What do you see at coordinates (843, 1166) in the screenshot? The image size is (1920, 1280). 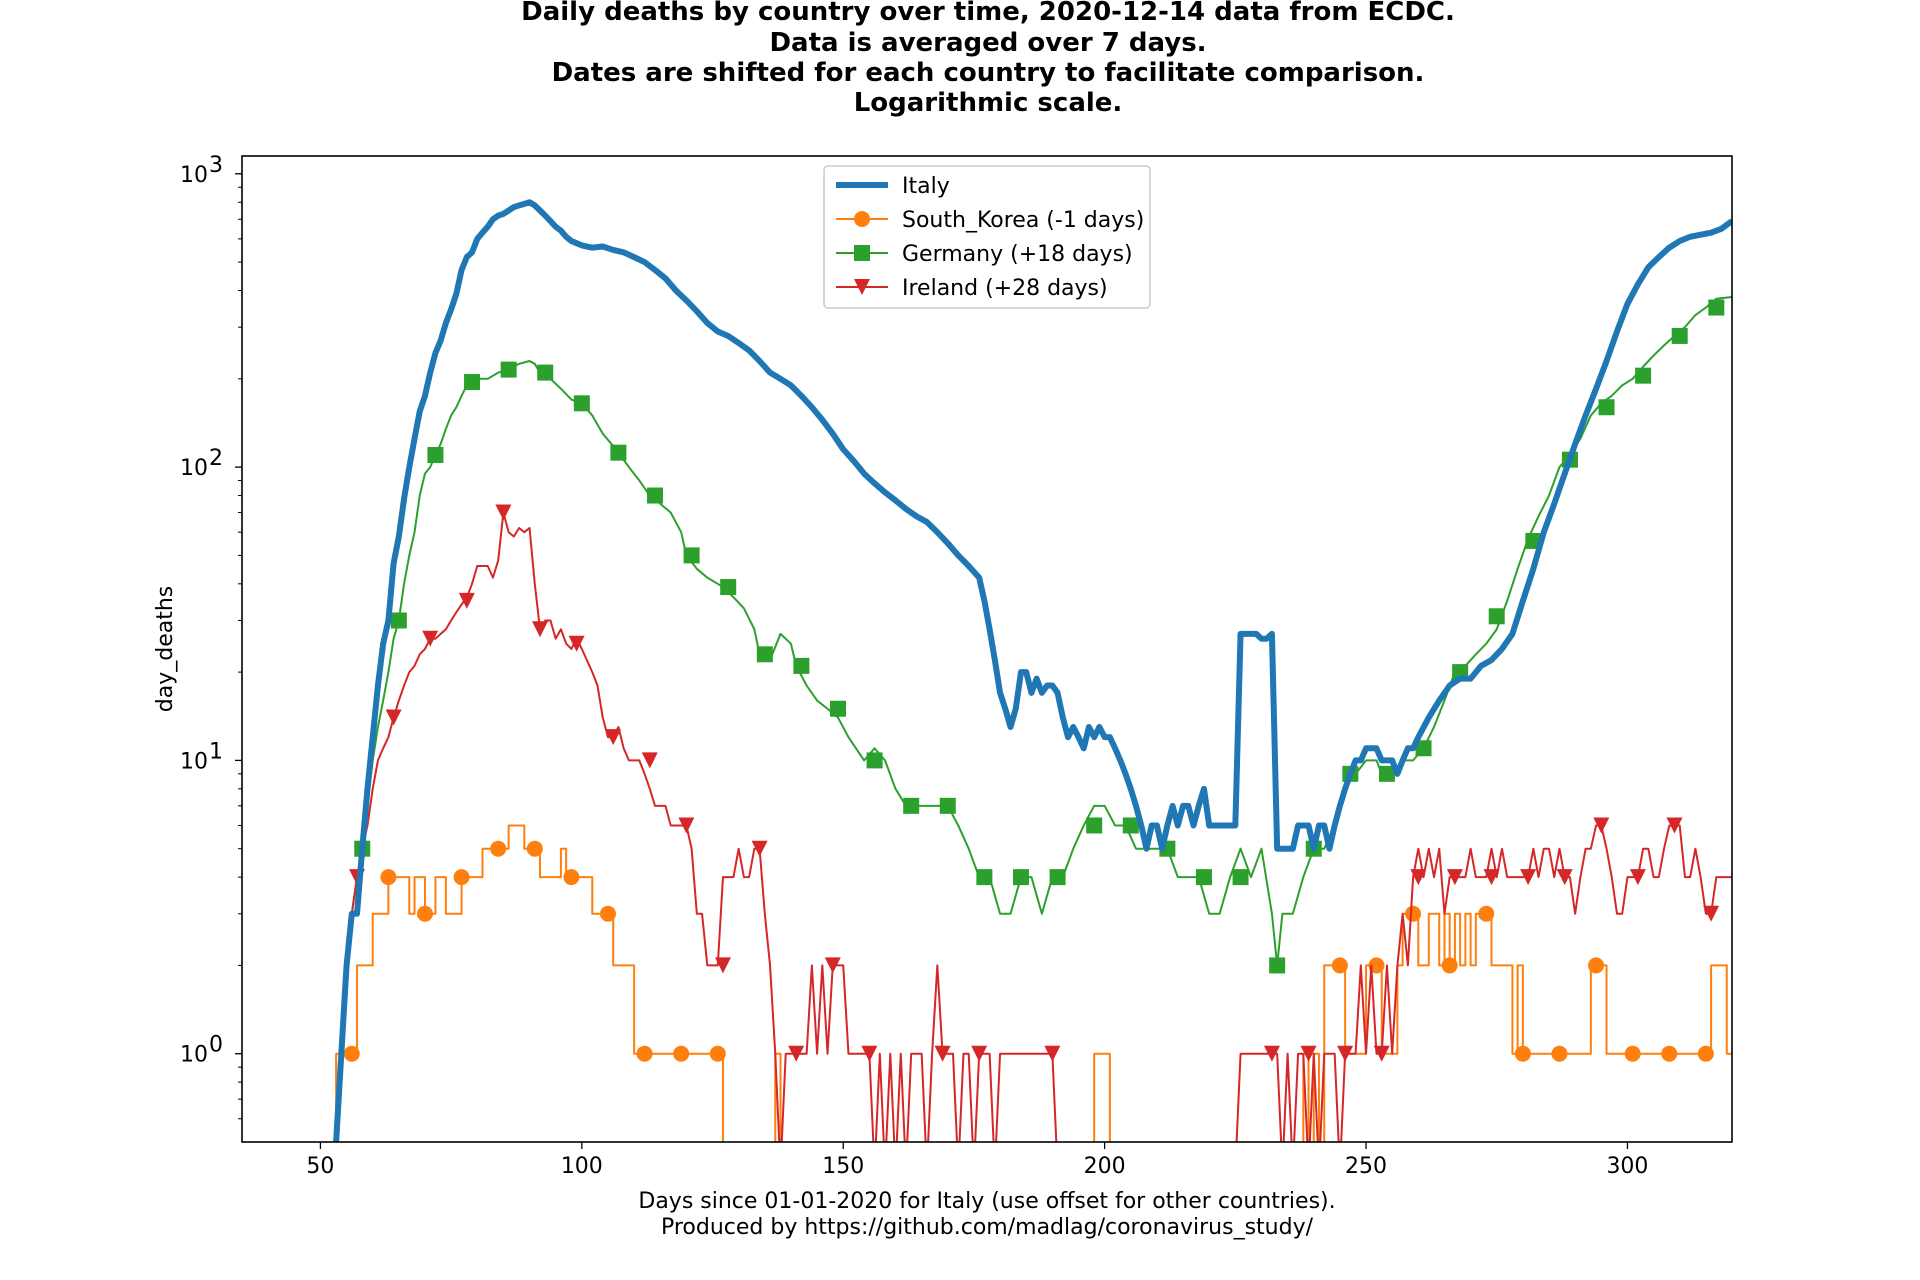 I see `x-tick-label: 150` at bounding box center [843, 1166].